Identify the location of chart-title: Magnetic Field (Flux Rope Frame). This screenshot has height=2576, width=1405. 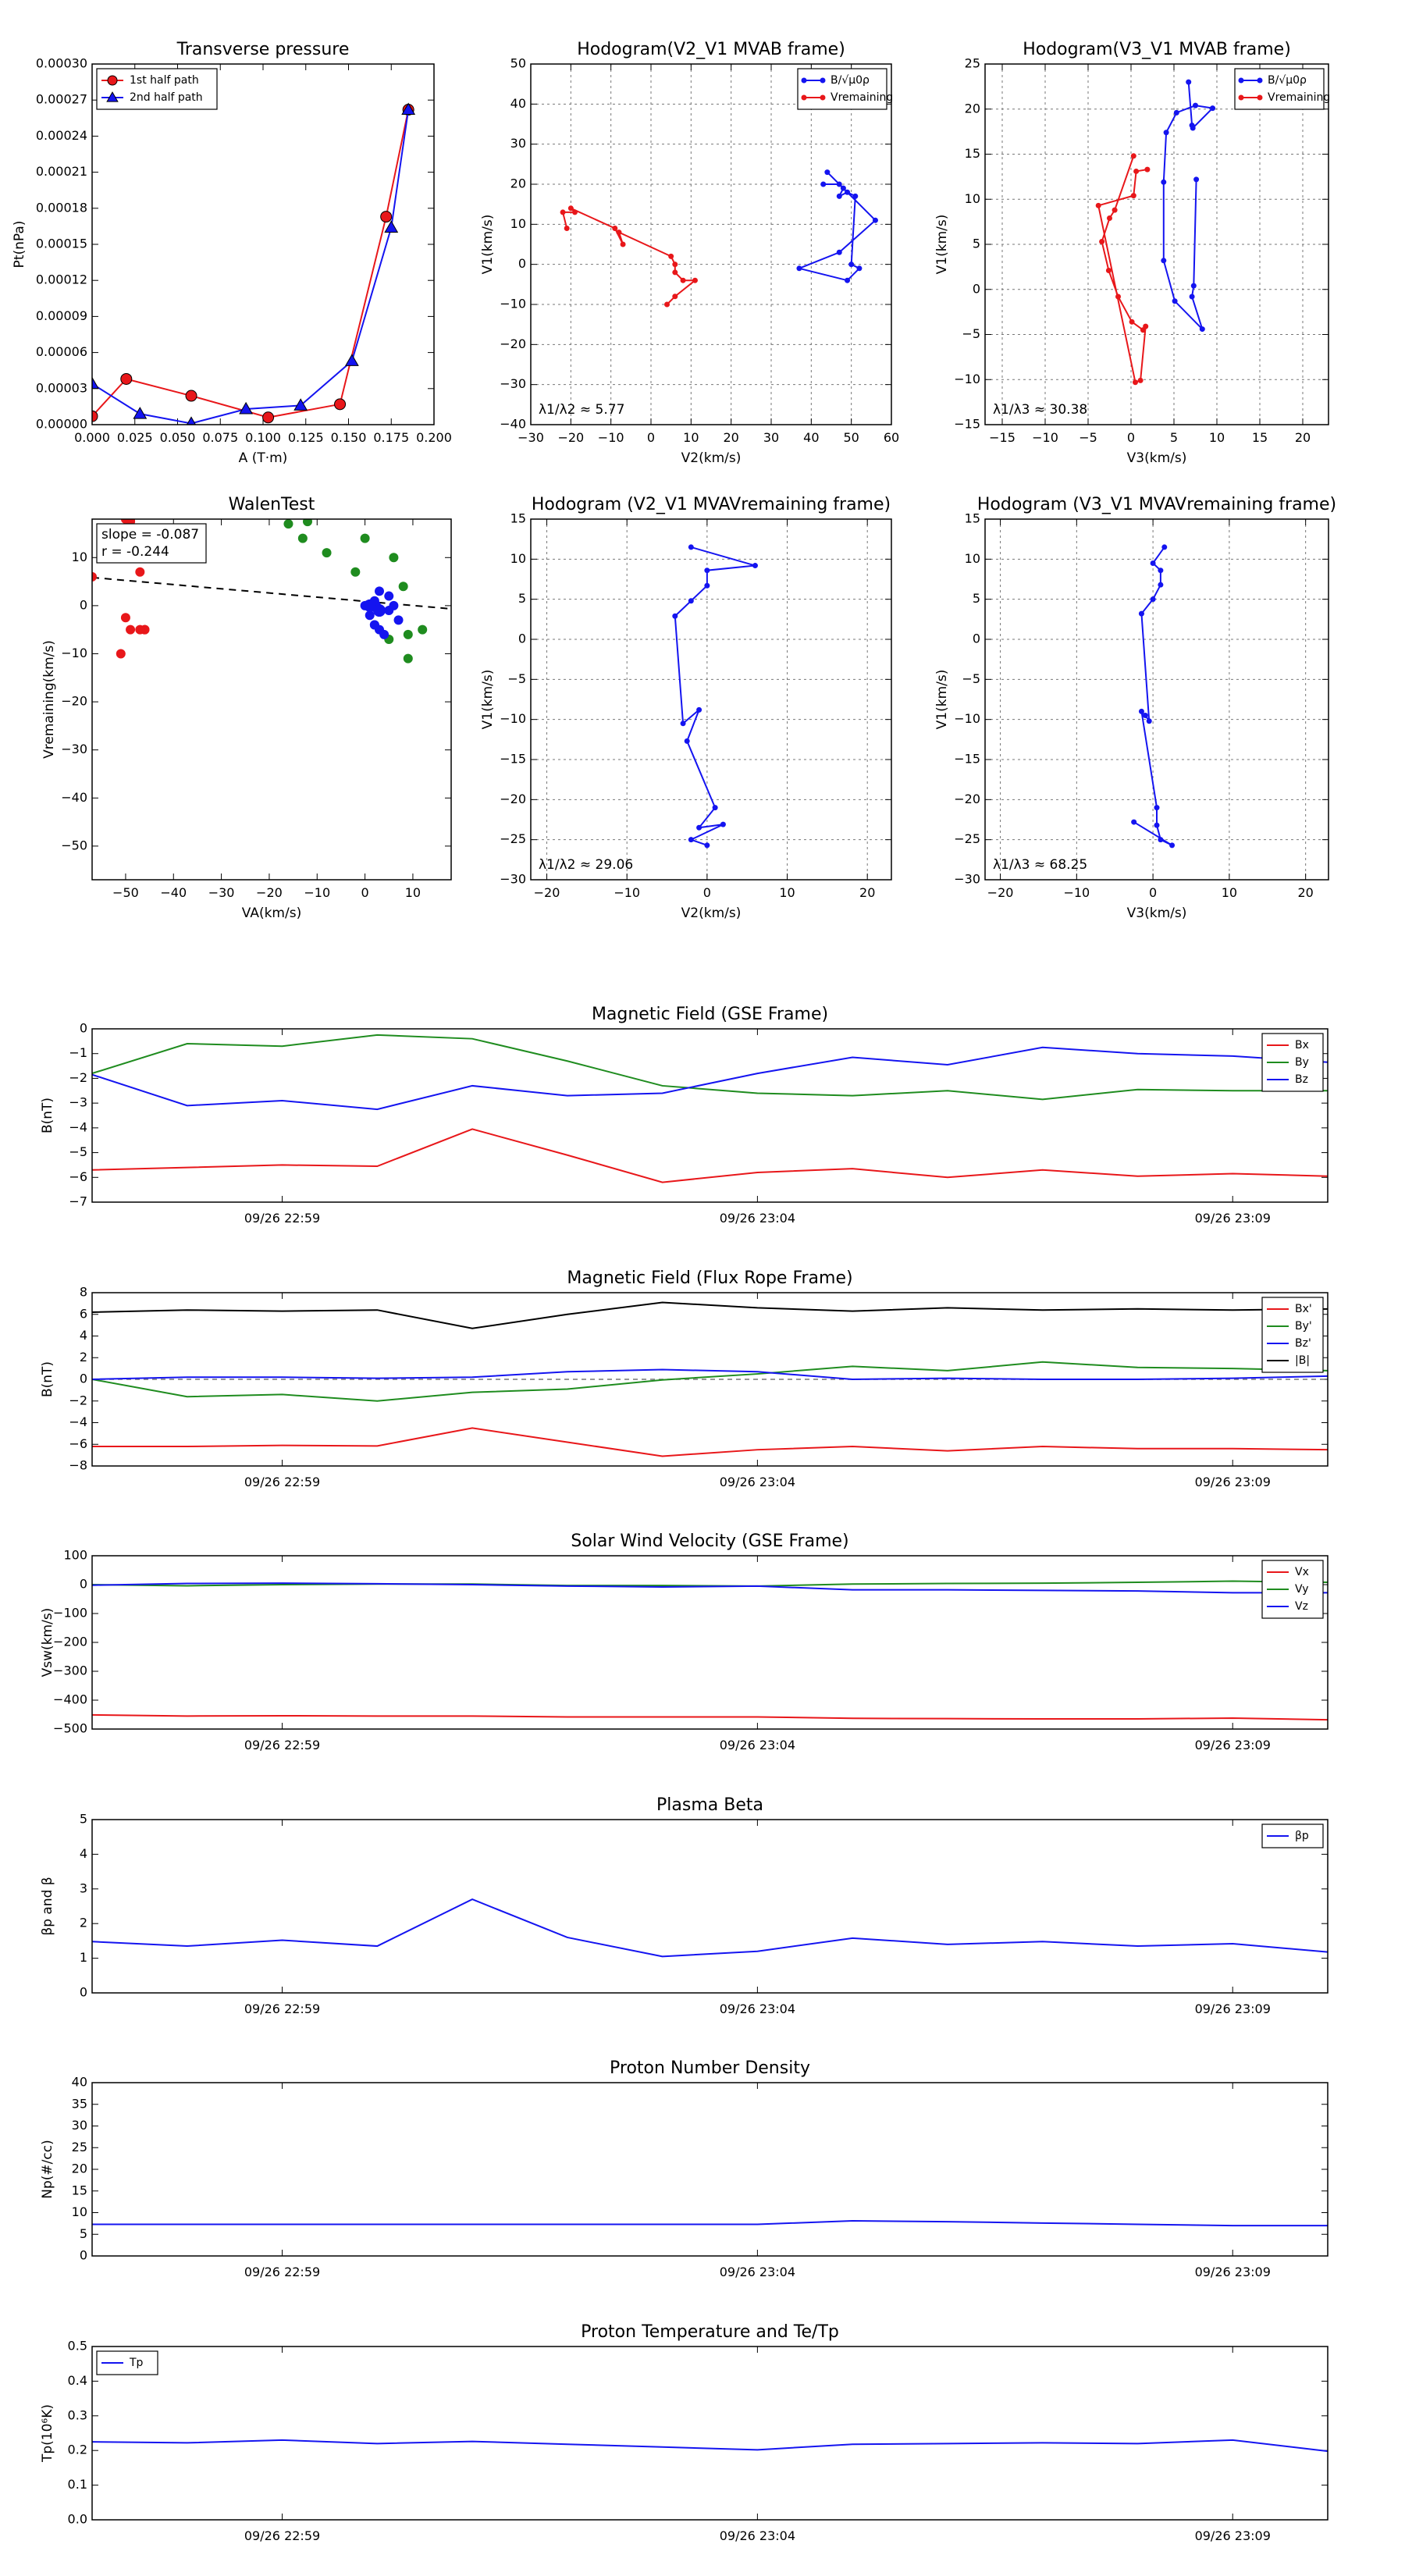
(710, 1278).